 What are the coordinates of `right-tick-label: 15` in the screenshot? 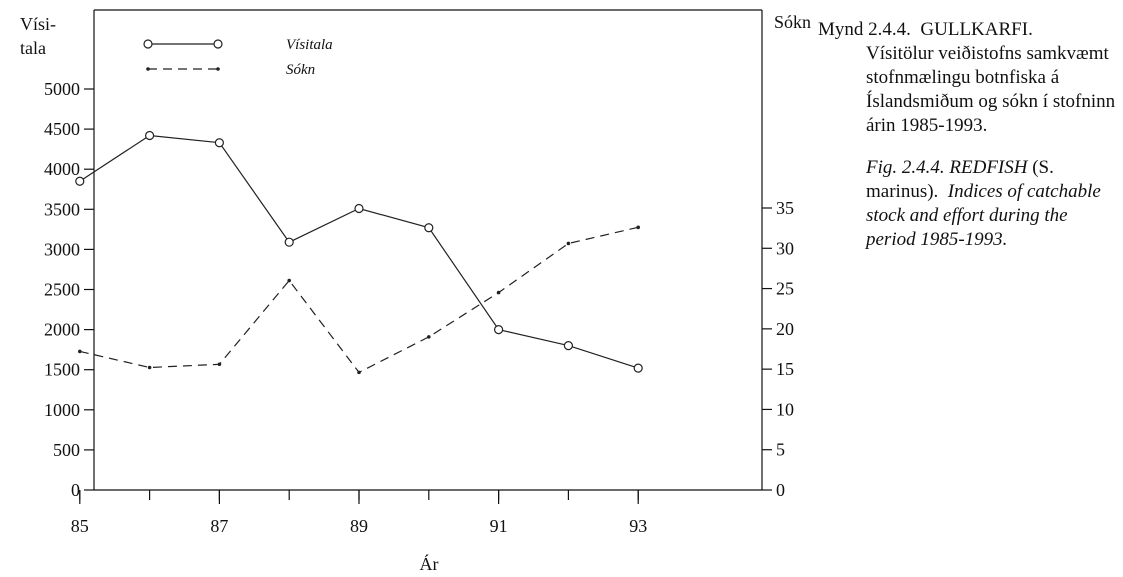 It's located at (785, 369).